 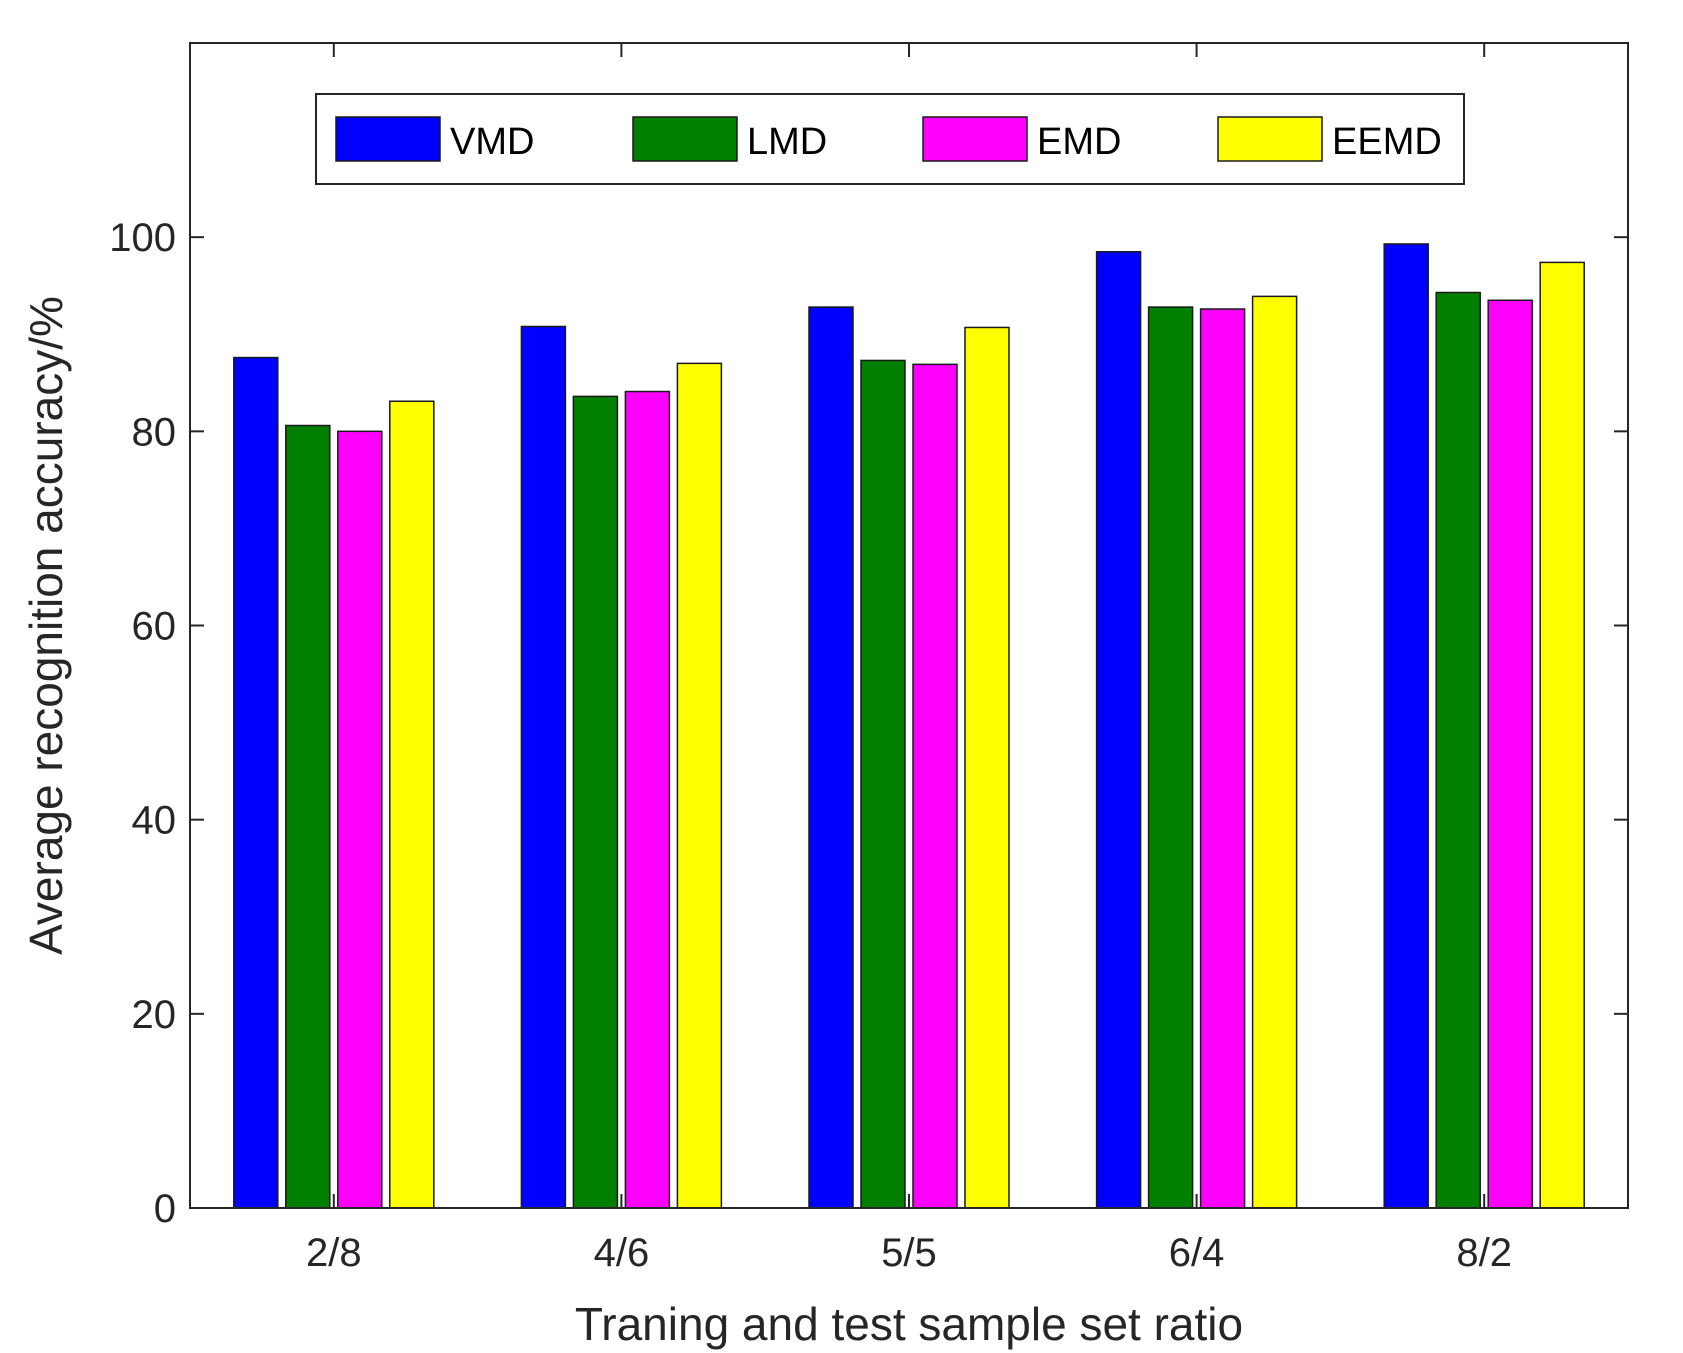 What do you see at coordinates (622, 1253) in the screenshot?
I see `x-tick-label: 4/6` at bounding box center [622, 1253].